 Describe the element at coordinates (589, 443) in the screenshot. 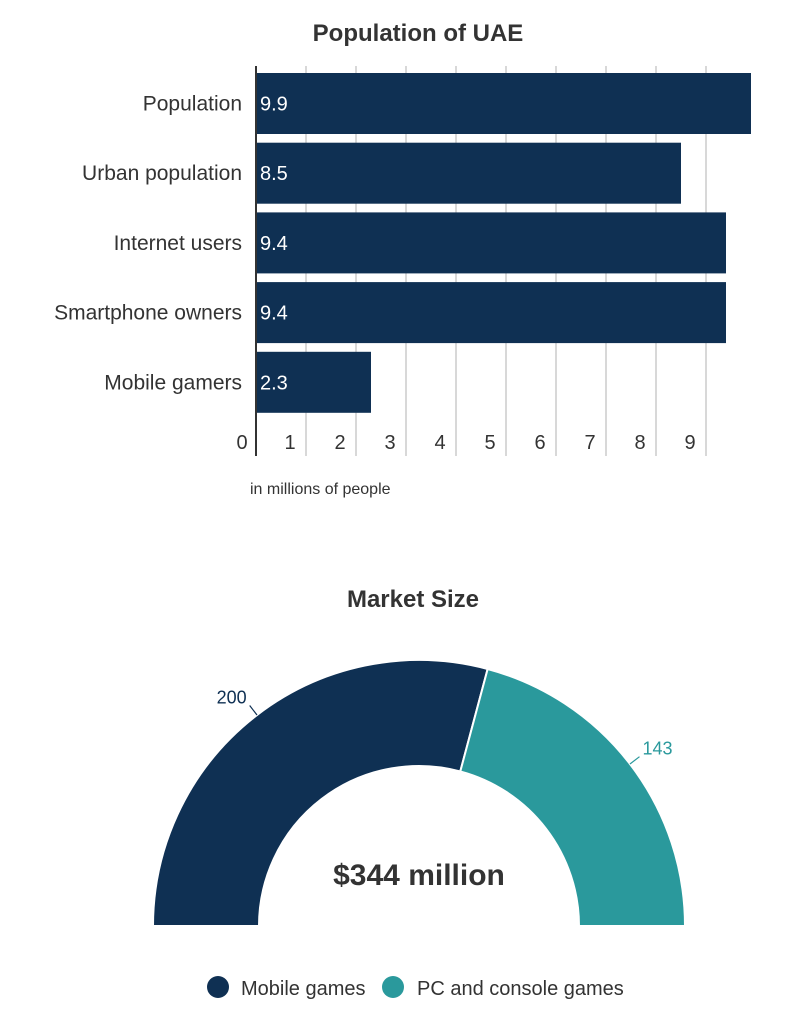

I see `x-tick-label-7: 7` at that location.